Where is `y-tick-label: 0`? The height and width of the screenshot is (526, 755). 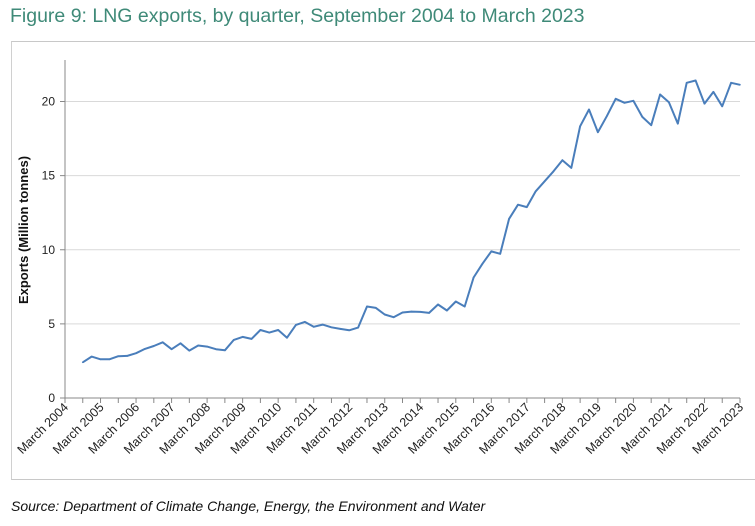
y-tick-label: 0 is located at coordinates (51, 398).